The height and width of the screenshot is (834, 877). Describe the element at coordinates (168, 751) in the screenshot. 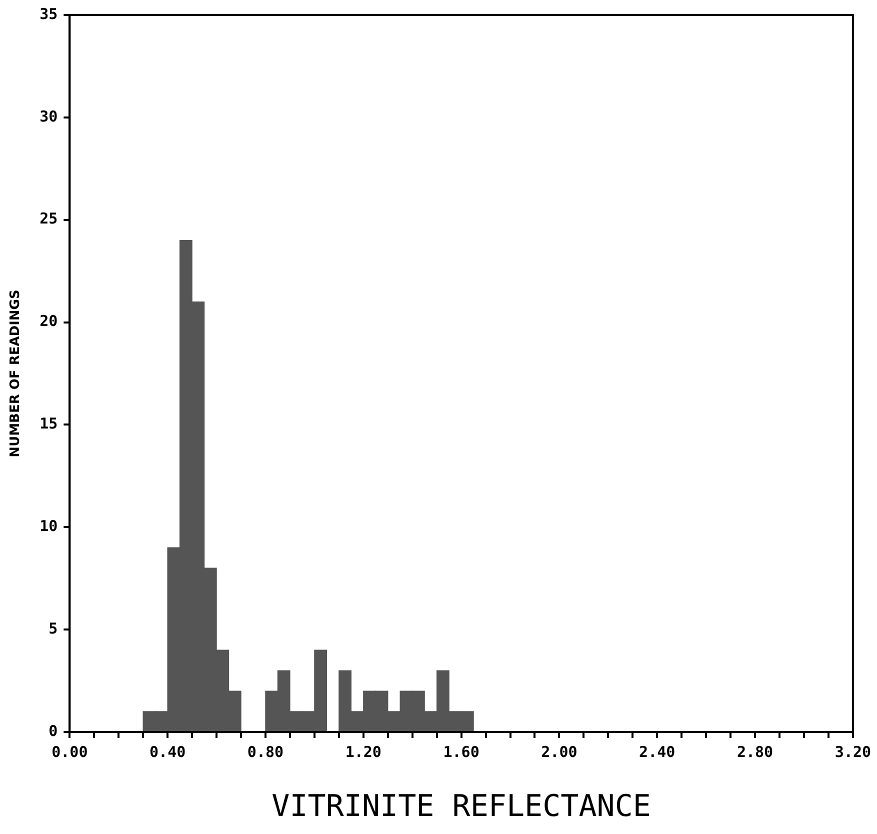

I see `x-tick-label: 0.40` at that location.